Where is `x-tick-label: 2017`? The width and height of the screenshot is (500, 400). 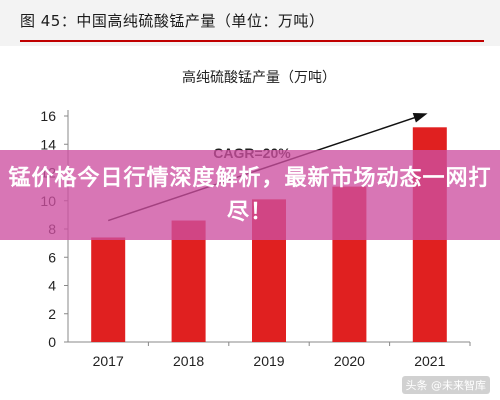
x-tick-label: 2017 is located at coordinates (108, 361).